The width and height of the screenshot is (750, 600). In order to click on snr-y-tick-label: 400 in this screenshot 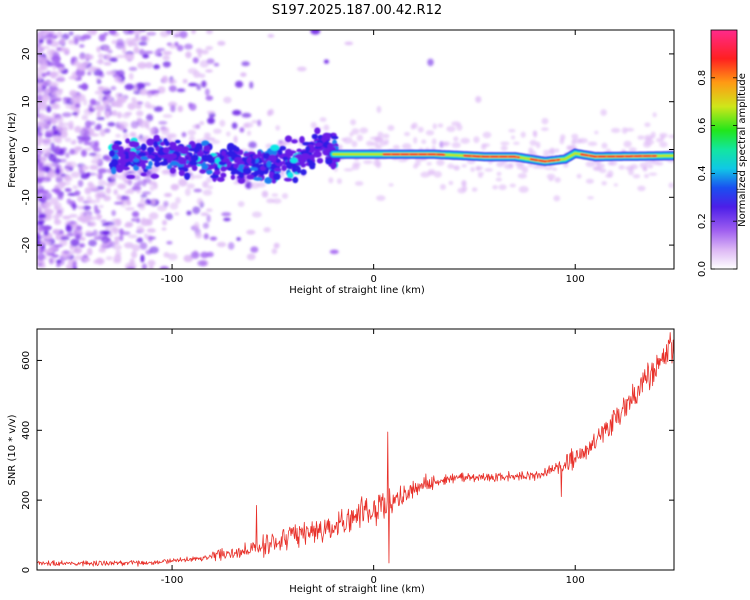, I will do `click(26, 430)`.